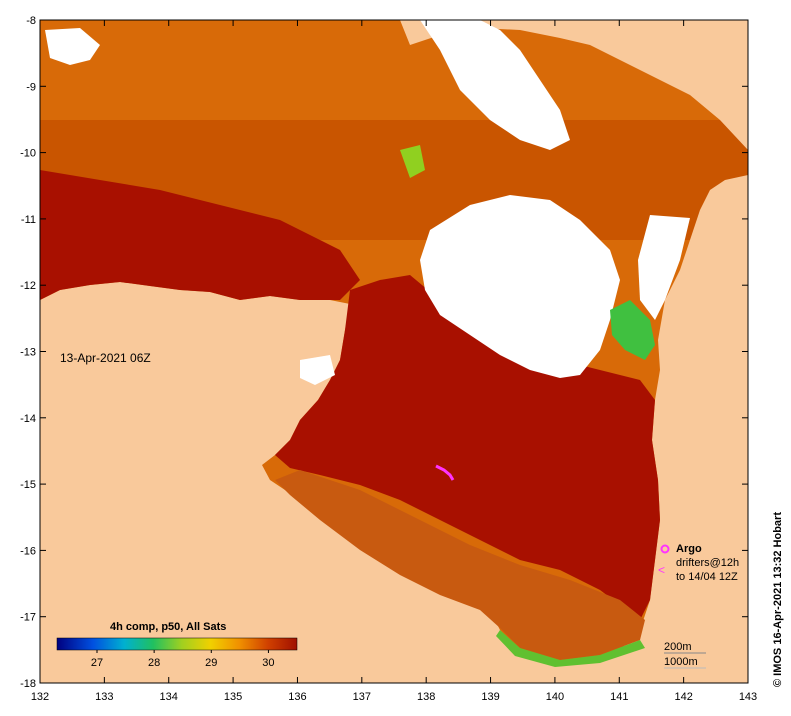 This screenshot has height=716, width=791. What do you see at coordinates (664, 267) in the screenshot?
I see `cloud-east` at bounding box center [664, 267].